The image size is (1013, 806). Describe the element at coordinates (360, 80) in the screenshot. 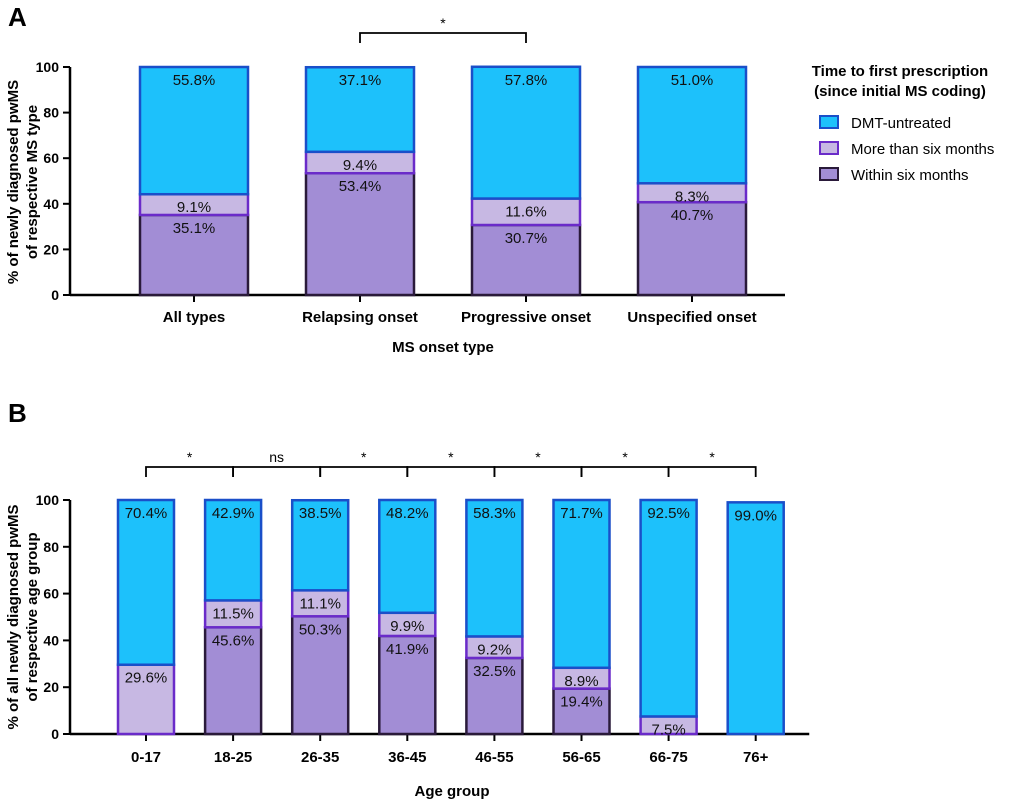

I see `chart-a-value-label-relapsing-onset-dmt-untreated: 37.1%` at that location.